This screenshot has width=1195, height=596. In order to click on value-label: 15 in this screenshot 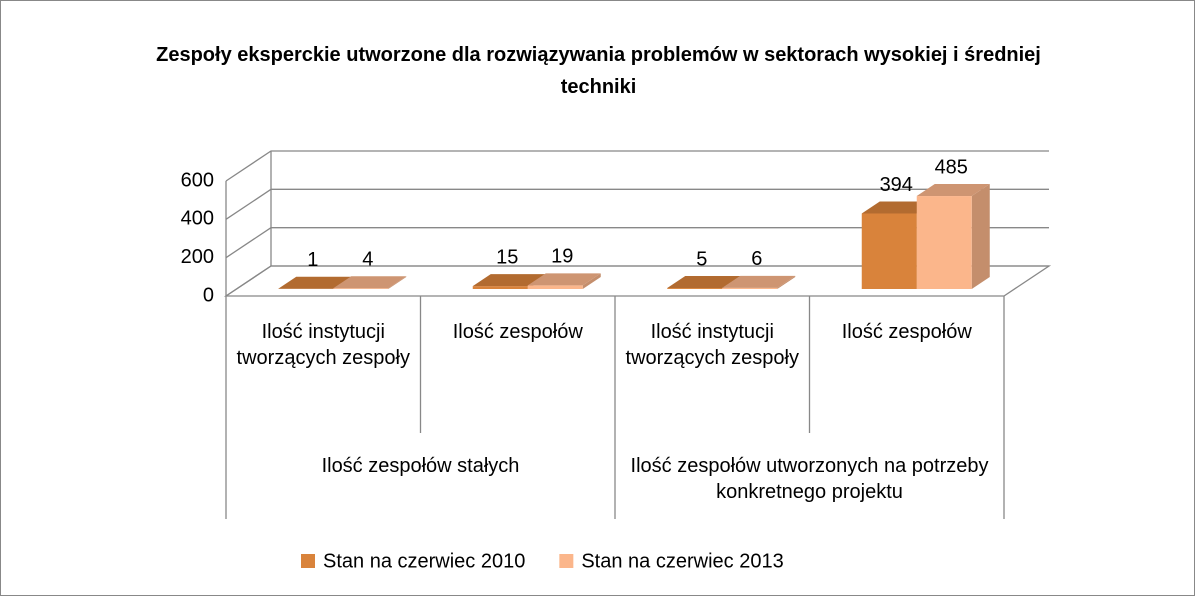, I will do `click(507, 257)`.